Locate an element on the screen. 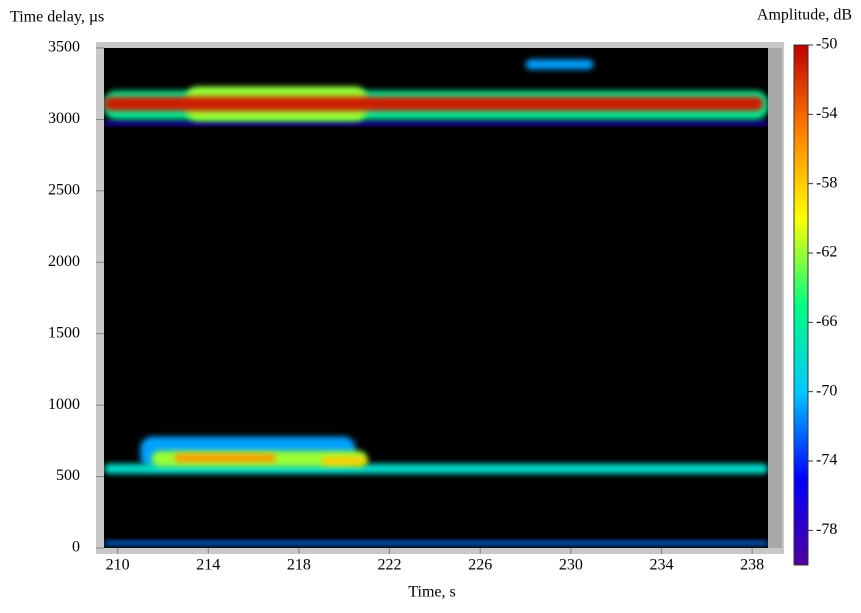 This screenshot has width=861, height=613. y-tick-label: 0 is located at coordinates (76, 547).